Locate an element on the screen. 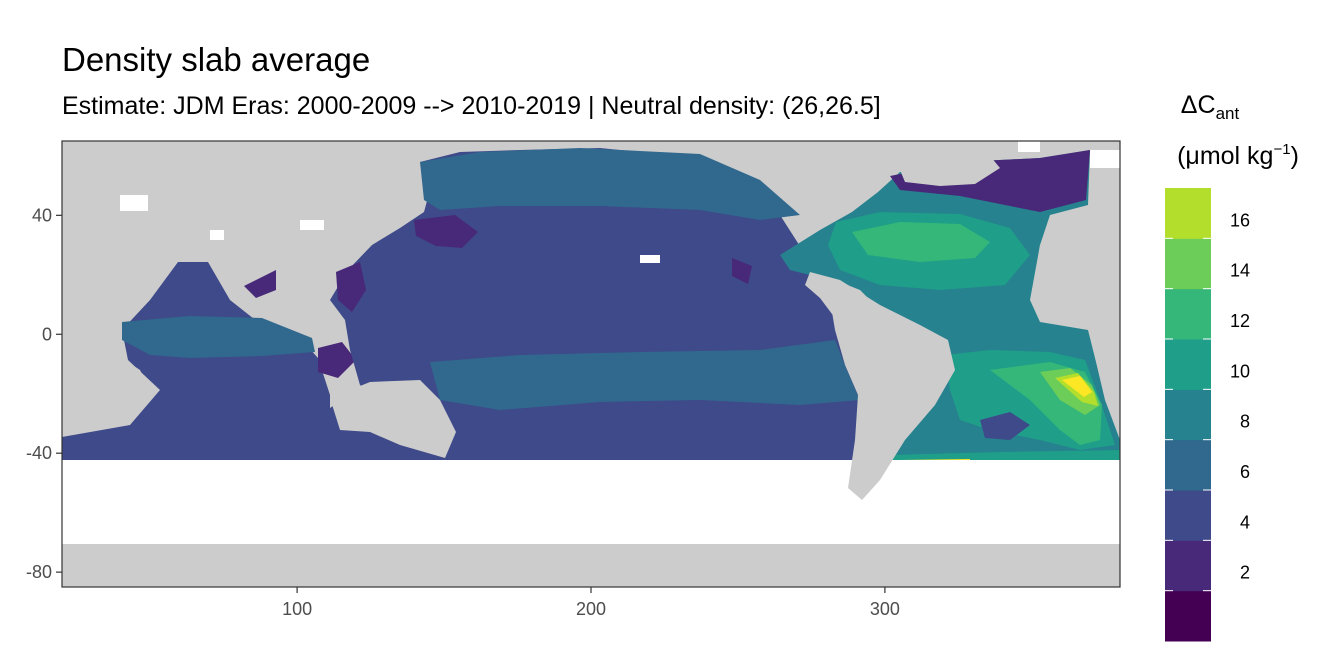 This screenshot has height=672, width=1344. legend-colorbar is located at coordinates (1188, 415).